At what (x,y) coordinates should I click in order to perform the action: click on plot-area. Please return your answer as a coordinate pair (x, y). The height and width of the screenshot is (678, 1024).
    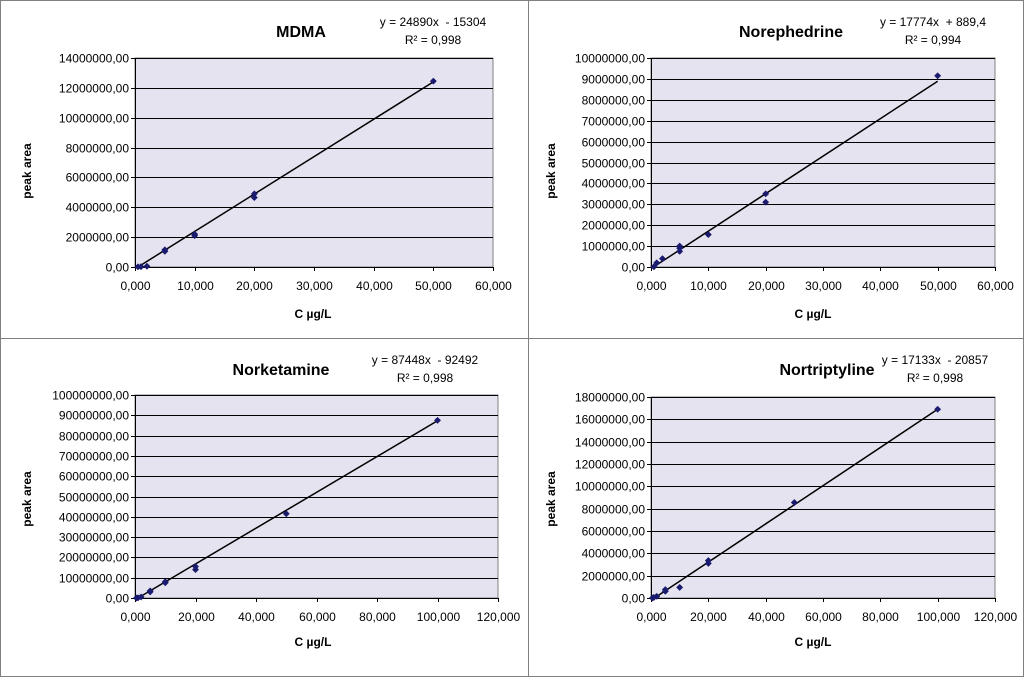
    Looking at the image, I should click on (823, 497).